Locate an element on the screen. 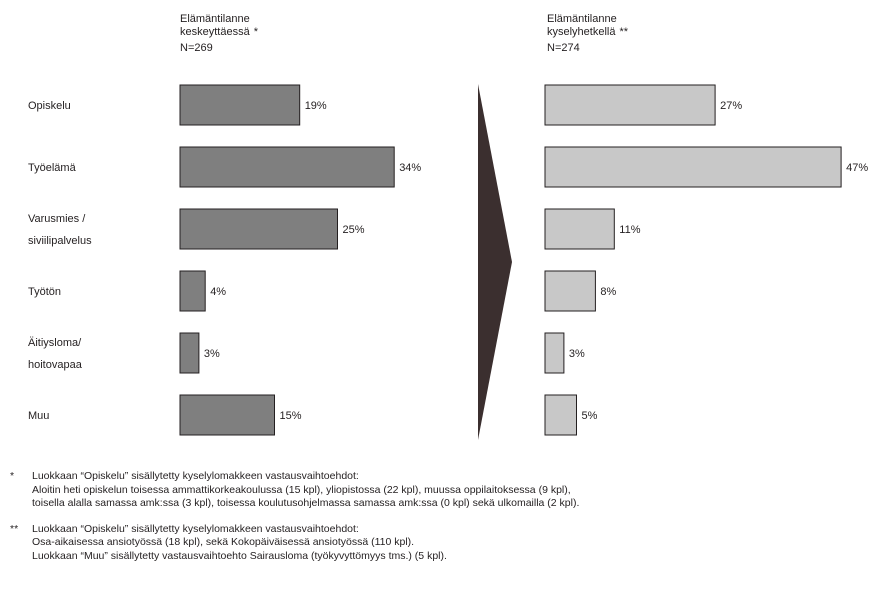 This screenshot has height=592, width=871. series-1-header-line-2: keskeyttäessä is located at coordinates (215, 32).